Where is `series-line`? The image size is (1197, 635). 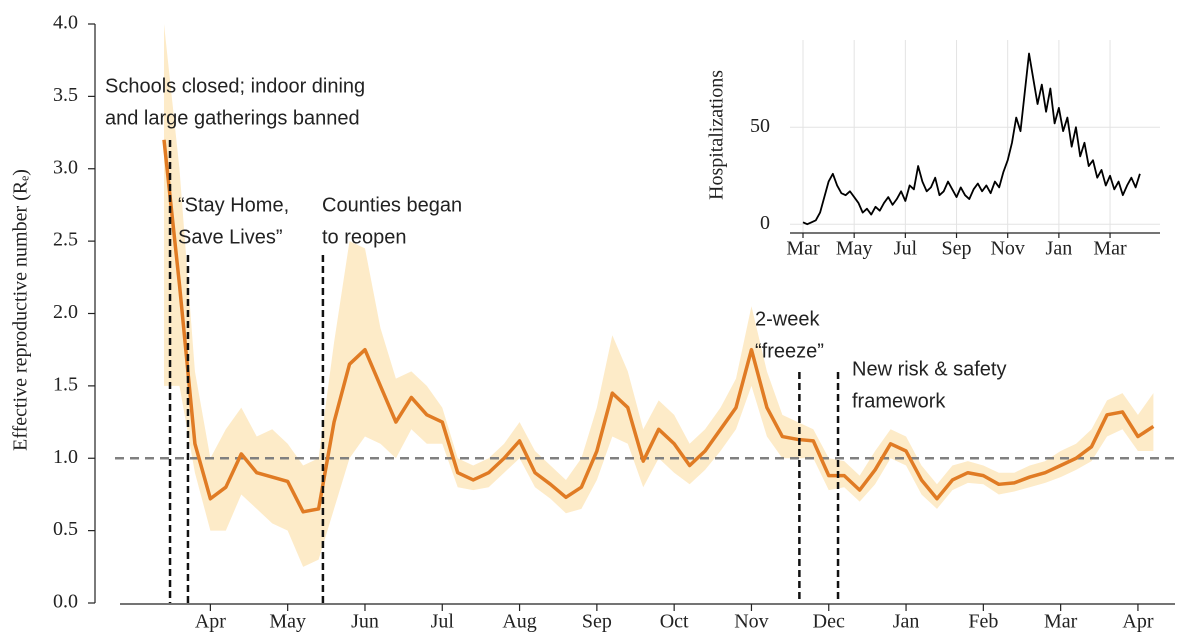
series-line is located at coordinates (971, 139).